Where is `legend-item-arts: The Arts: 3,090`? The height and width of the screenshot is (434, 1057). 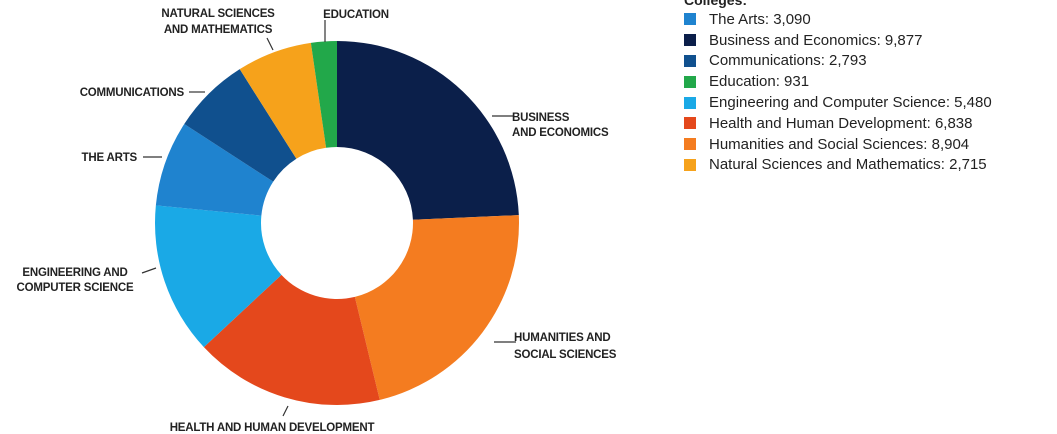 legend-item-arts: The Arts: 3,090 is located at coordinates (838, 19).